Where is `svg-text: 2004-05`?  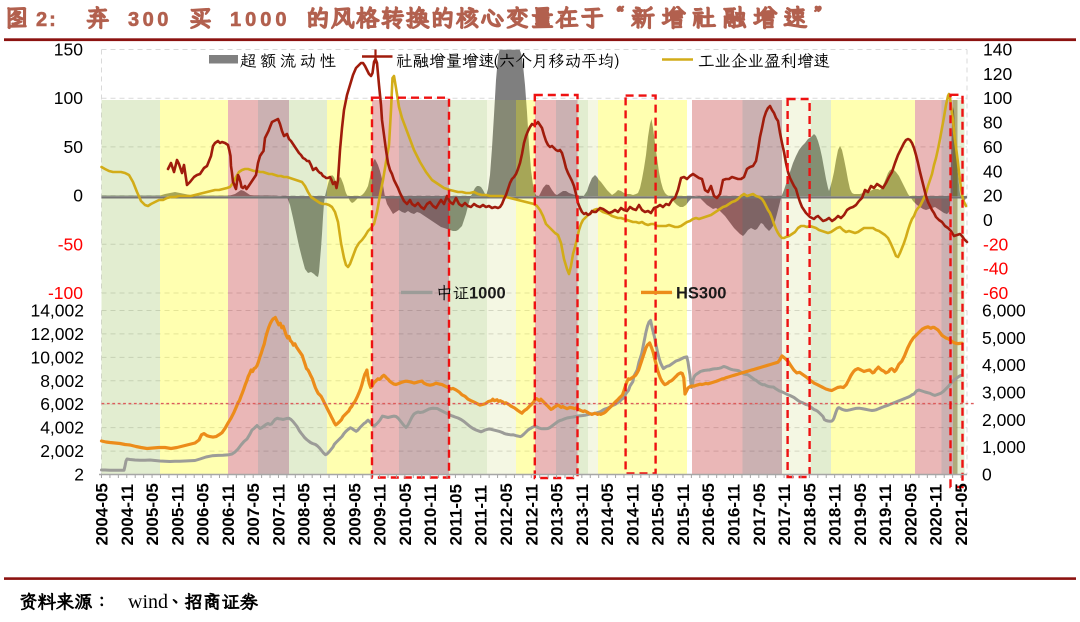 svg-text: 2004-05 is located at coordinates (102, 514).